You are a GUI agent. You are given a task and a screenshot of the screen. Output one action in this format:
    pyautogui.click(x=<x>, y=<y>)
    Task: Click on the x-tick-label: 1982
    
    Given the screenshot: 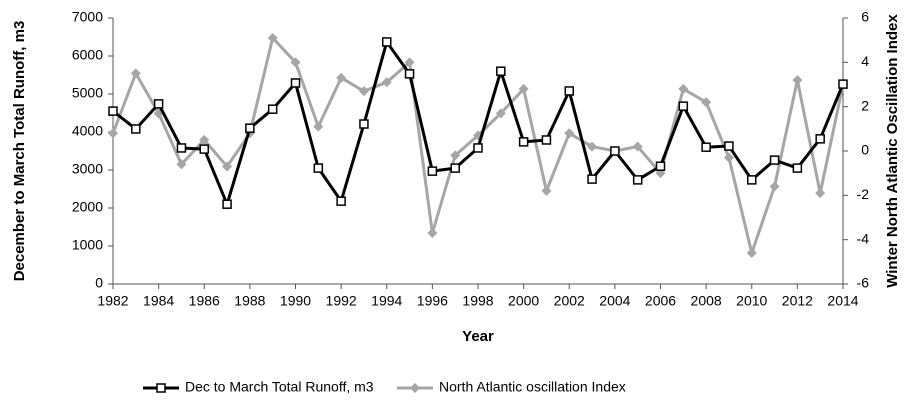 What is the action you would take?
    pyautogui.click(x=112, y=301)
    